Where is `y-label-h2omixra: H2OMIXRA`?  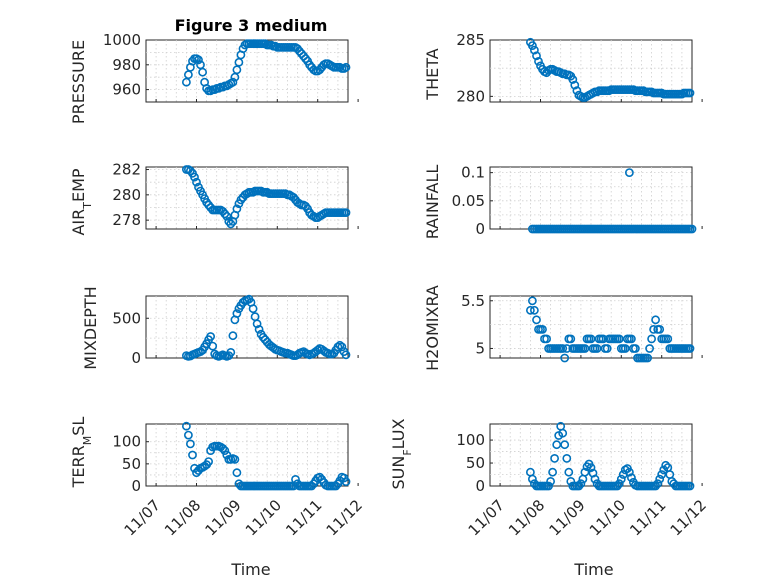 y-label-h2omixra: H2OMIXRA is located at coordinates (432, 328).